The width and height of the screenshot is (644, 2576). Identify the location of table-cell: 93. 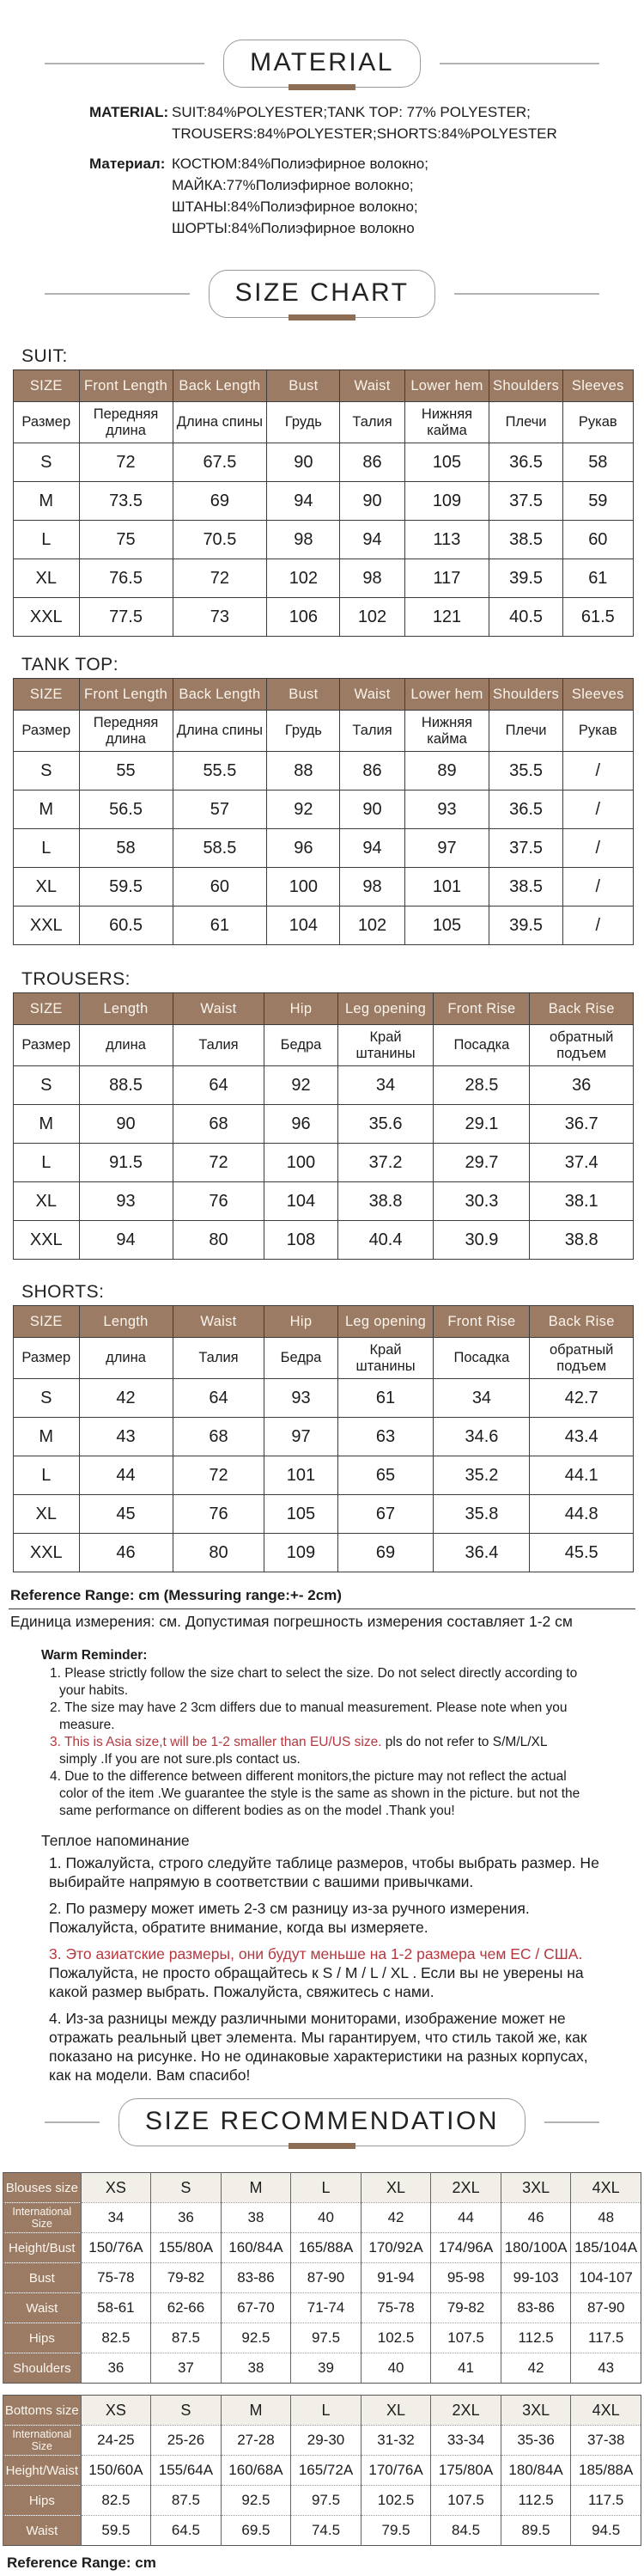
(447, 809).